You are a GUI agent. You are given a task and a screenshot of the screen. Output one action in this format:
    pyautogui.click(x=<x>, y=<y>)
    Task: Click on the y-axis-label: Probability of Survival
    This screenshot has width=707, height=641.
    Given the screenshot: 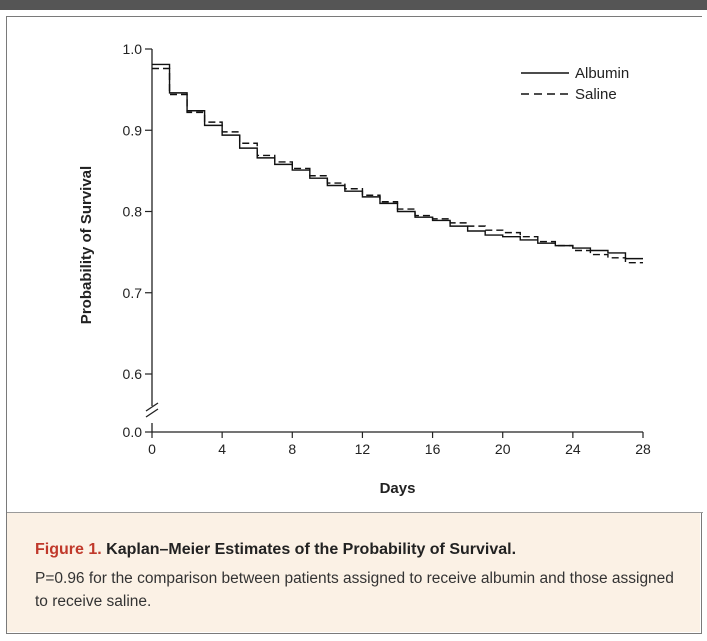 What is the action you would take?
    pyautogui.click(x=86, y=245)
    